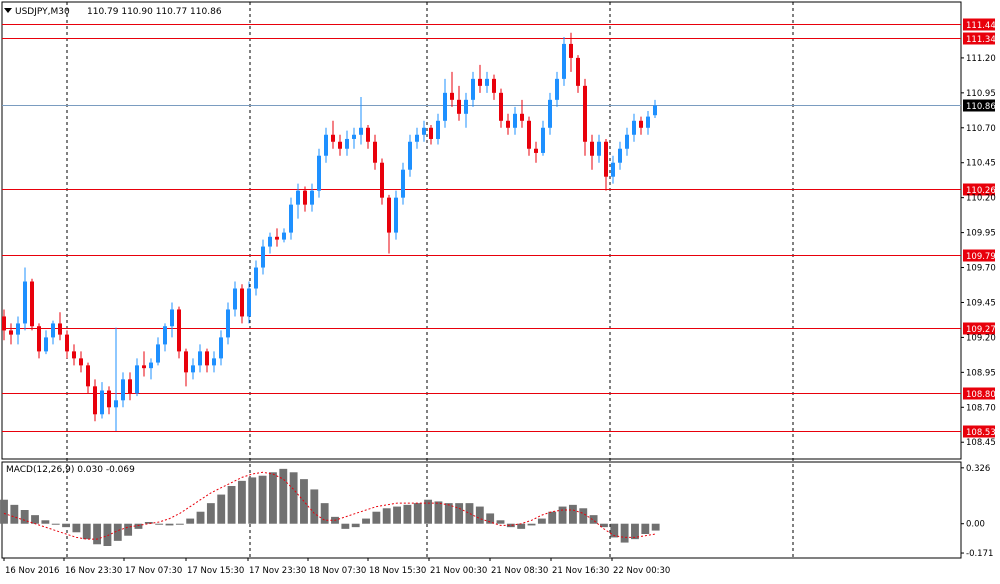  I want to click on current-price-label: 110.86, so click(981, 107).